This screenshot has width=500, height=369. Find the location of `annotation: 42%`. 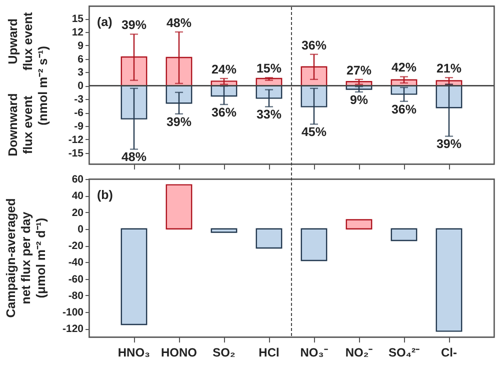

annotation: 42% is located at coordinates (404, 67).